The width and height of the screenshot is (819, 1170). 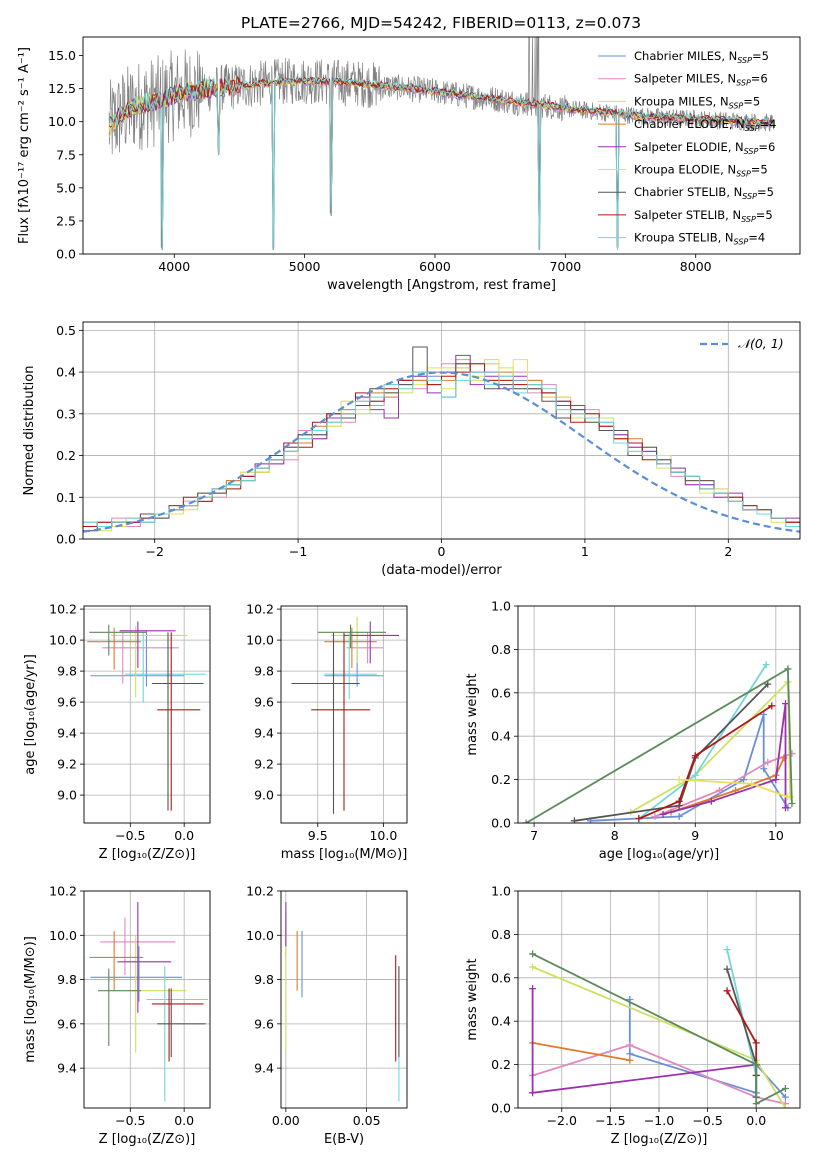 I want to click on x-tick-label: 9, so click(x=695, y=835).